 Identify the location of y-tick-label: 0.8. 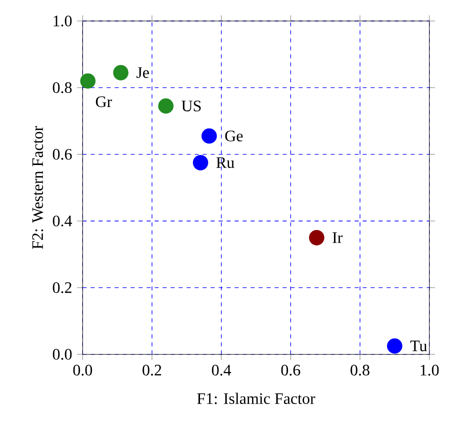
(62, 88).